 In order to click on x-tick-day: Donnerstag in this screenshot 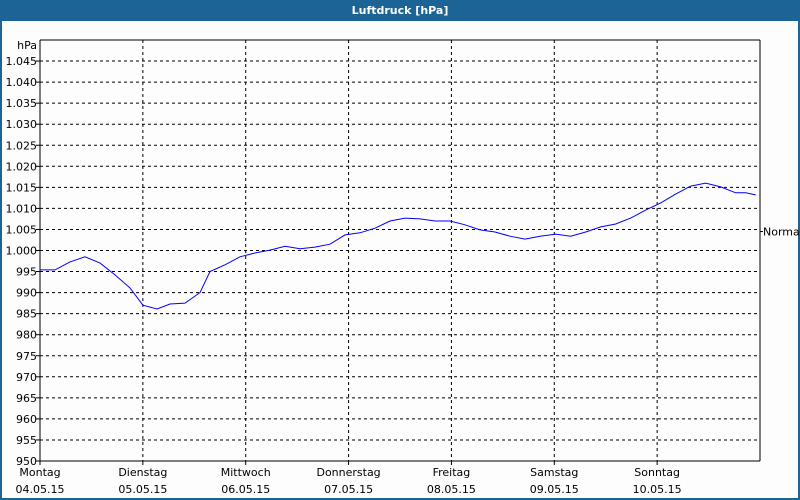, I will do `click(348, 472)`.